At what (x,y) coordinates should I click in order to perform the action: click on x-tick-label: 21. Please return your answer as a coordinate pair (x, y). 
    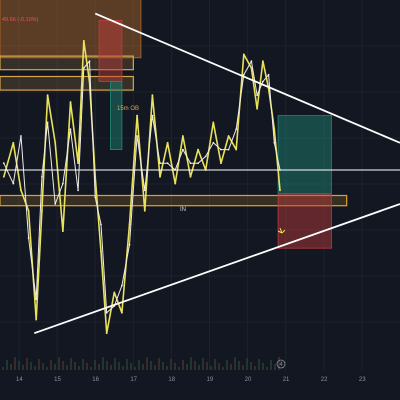
    Looking at the image, I should click on (286, 380).